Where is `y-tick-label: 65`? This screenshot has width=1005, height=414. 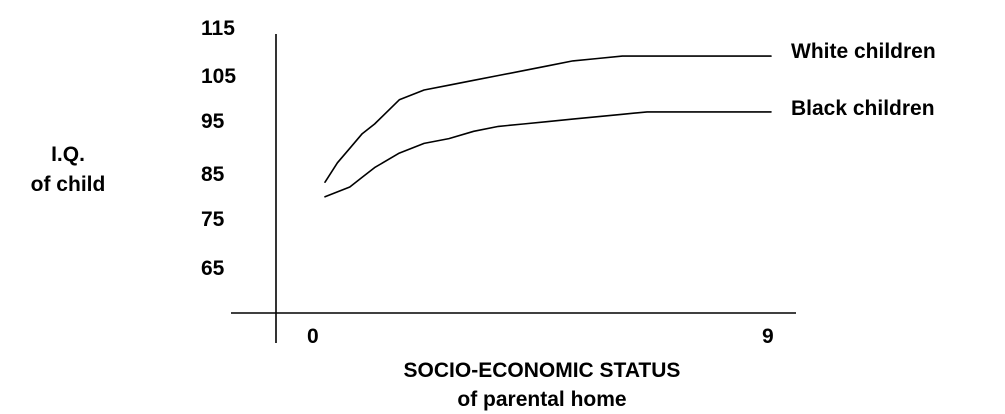 y-tick-label: 65 is located at coordinates (213, 268).